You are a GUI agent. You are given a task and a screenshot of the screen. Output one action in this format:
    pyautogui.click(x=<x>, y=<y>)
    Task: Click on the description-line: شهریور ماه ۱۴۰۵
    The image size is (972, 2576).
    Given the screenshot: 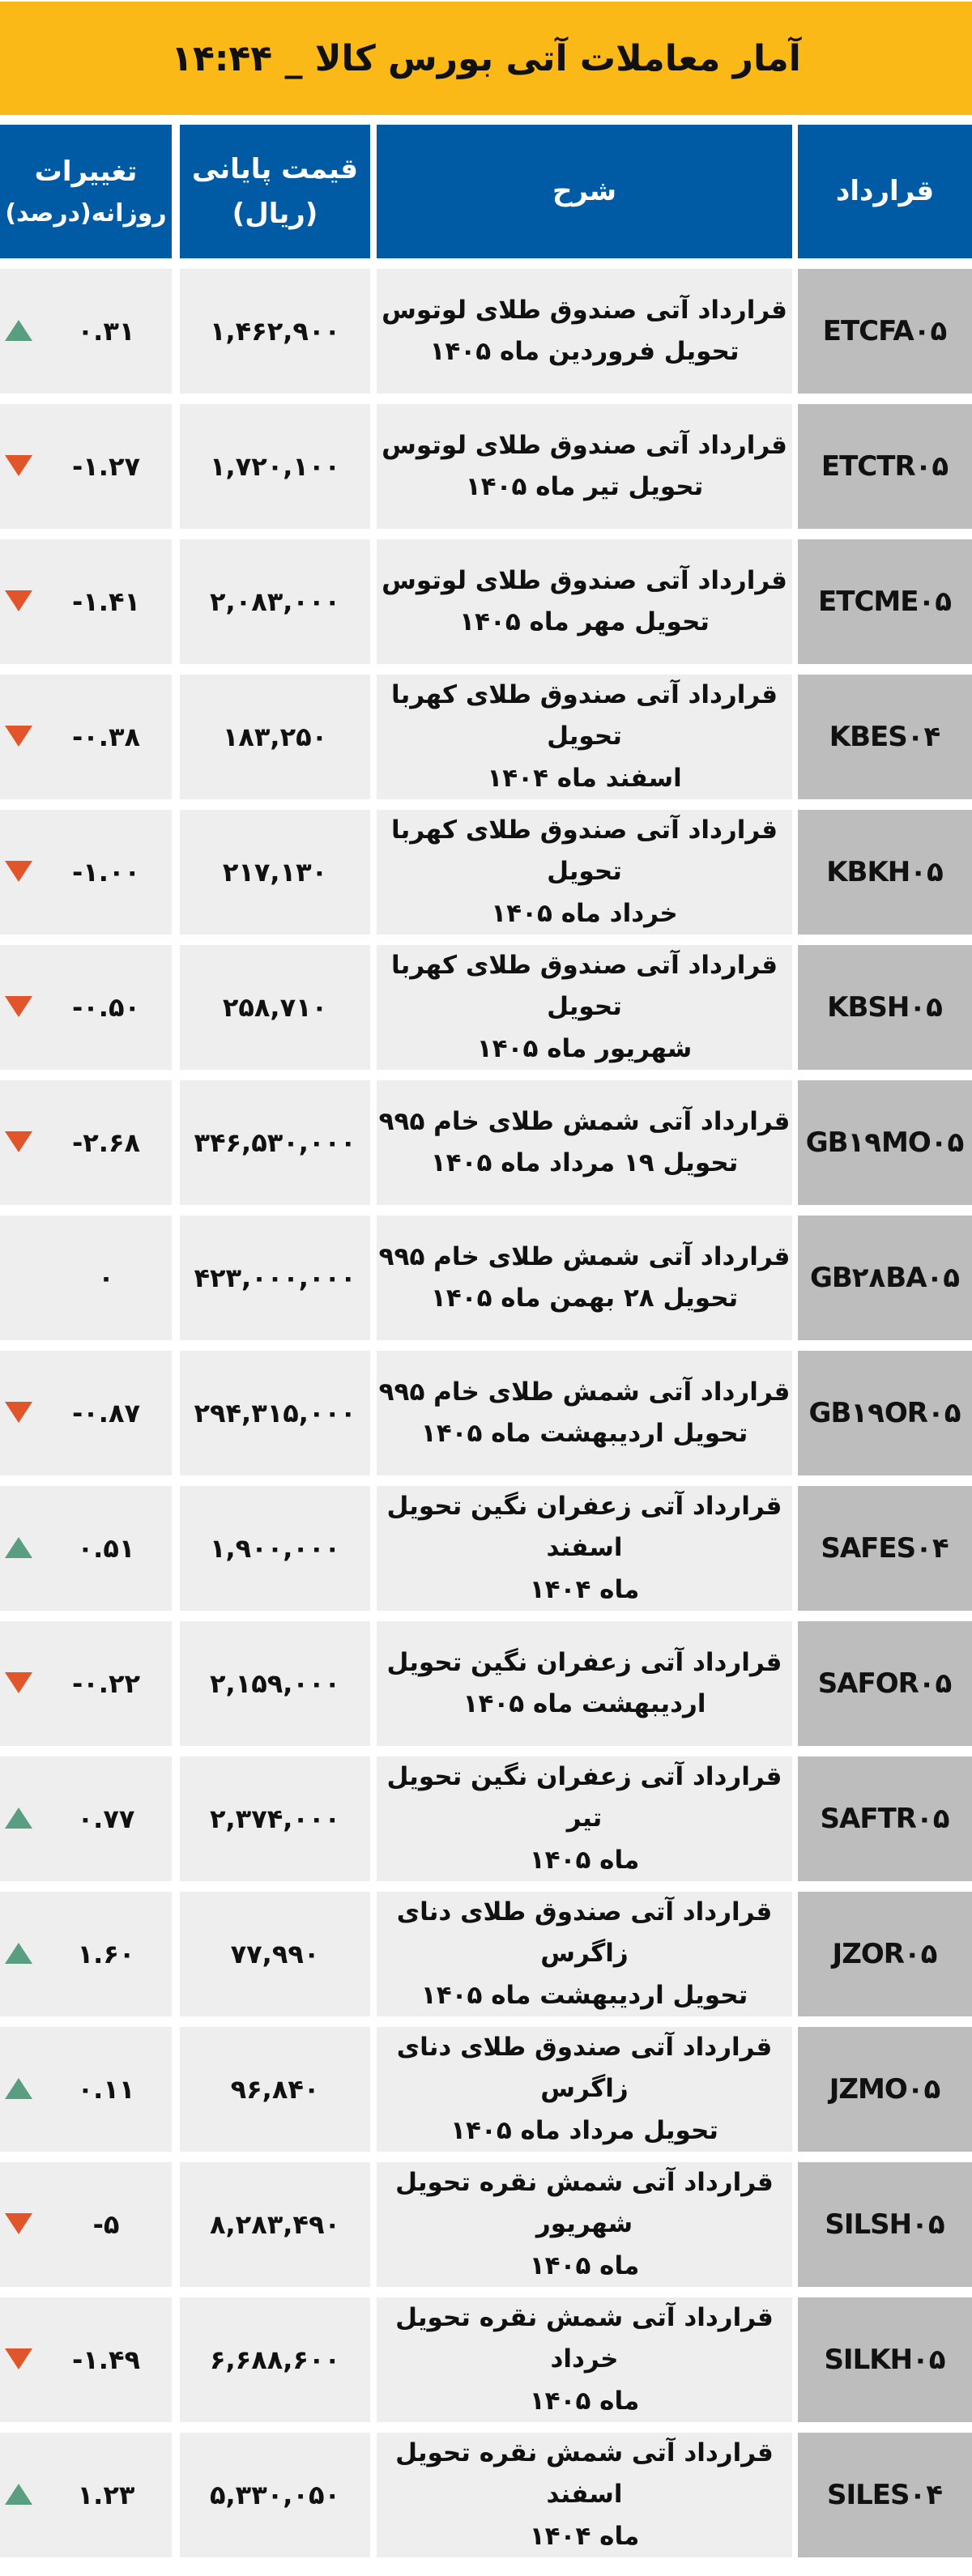 What is the action you would take?
    pyautogui.click(x=584, y=1048)
    